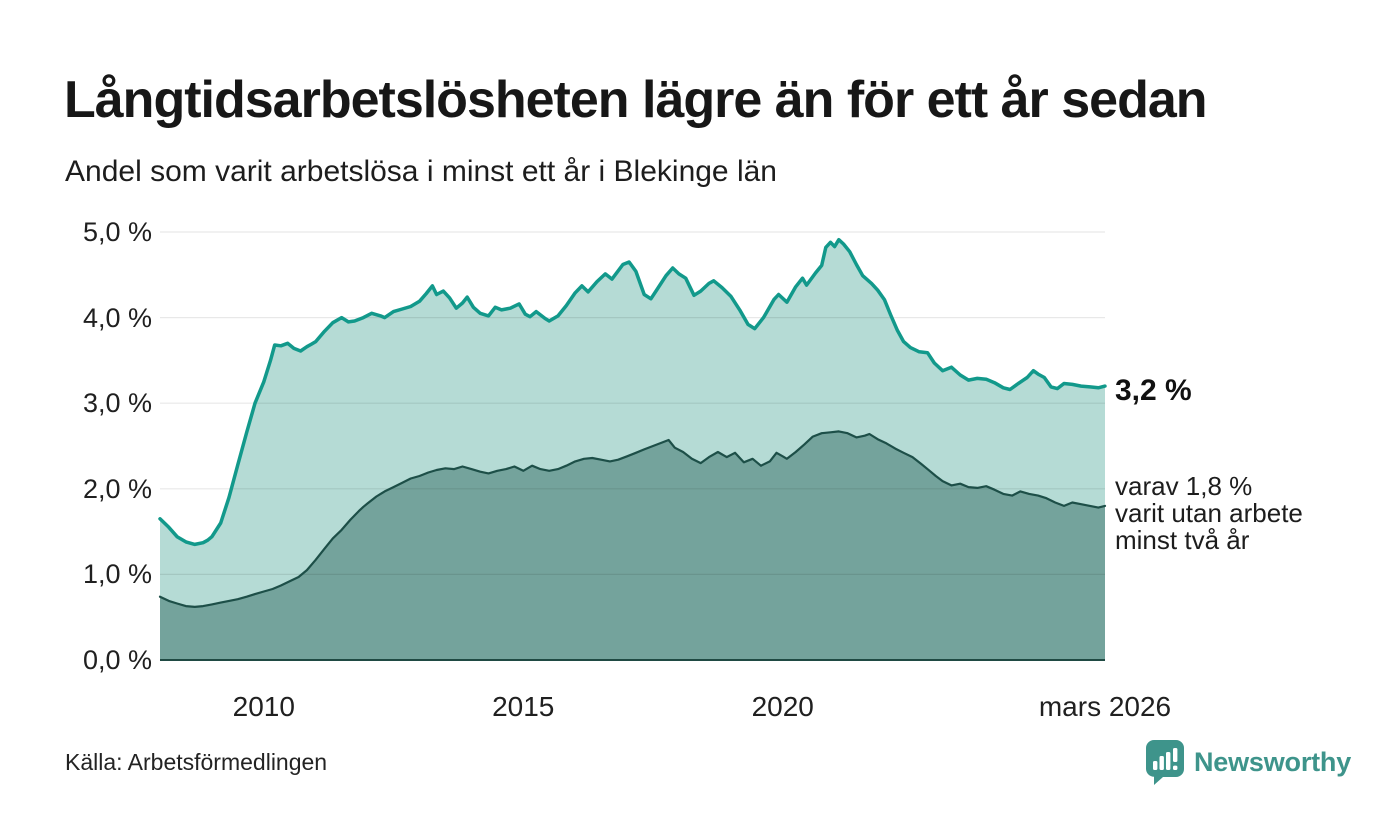 The image size is (1400, 840). I want to click on source-note: Källa: Arbetsförmedlingen, so click(196, 762).